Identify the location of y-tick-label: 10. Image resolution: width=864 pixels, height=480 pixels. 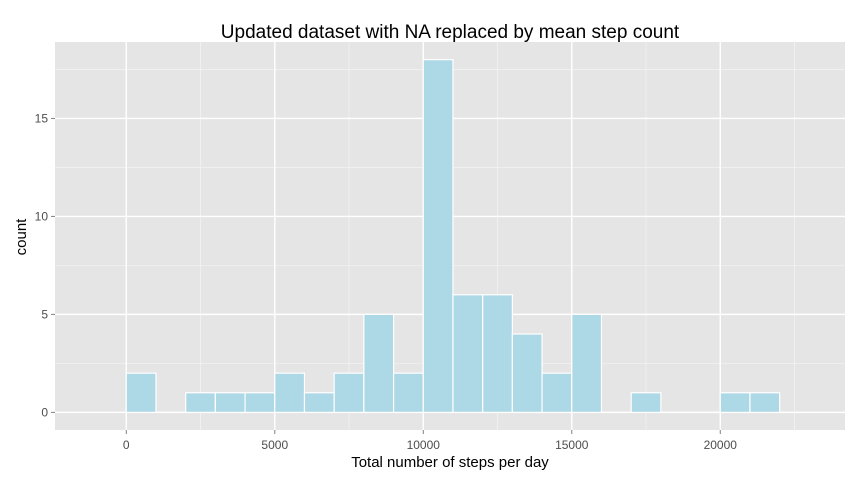
(42, 216).